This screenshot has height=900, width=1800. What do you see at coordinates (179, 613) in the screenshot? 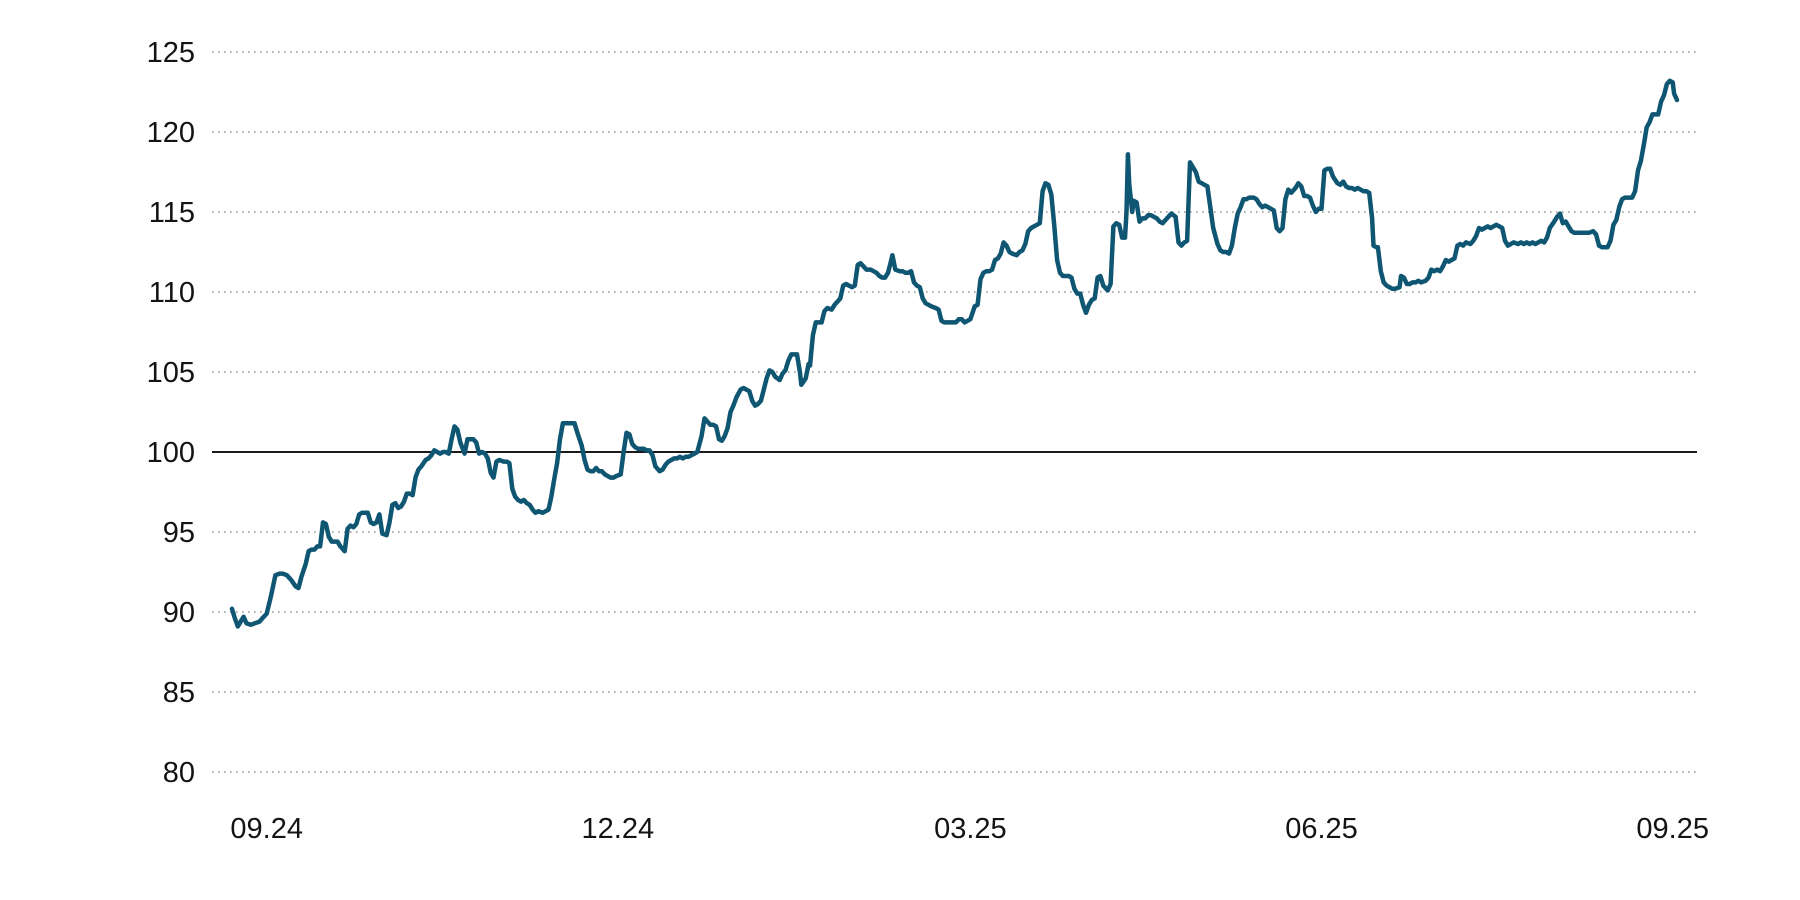
I see `y-tick-label: 90` at bounding box center [179, 613].